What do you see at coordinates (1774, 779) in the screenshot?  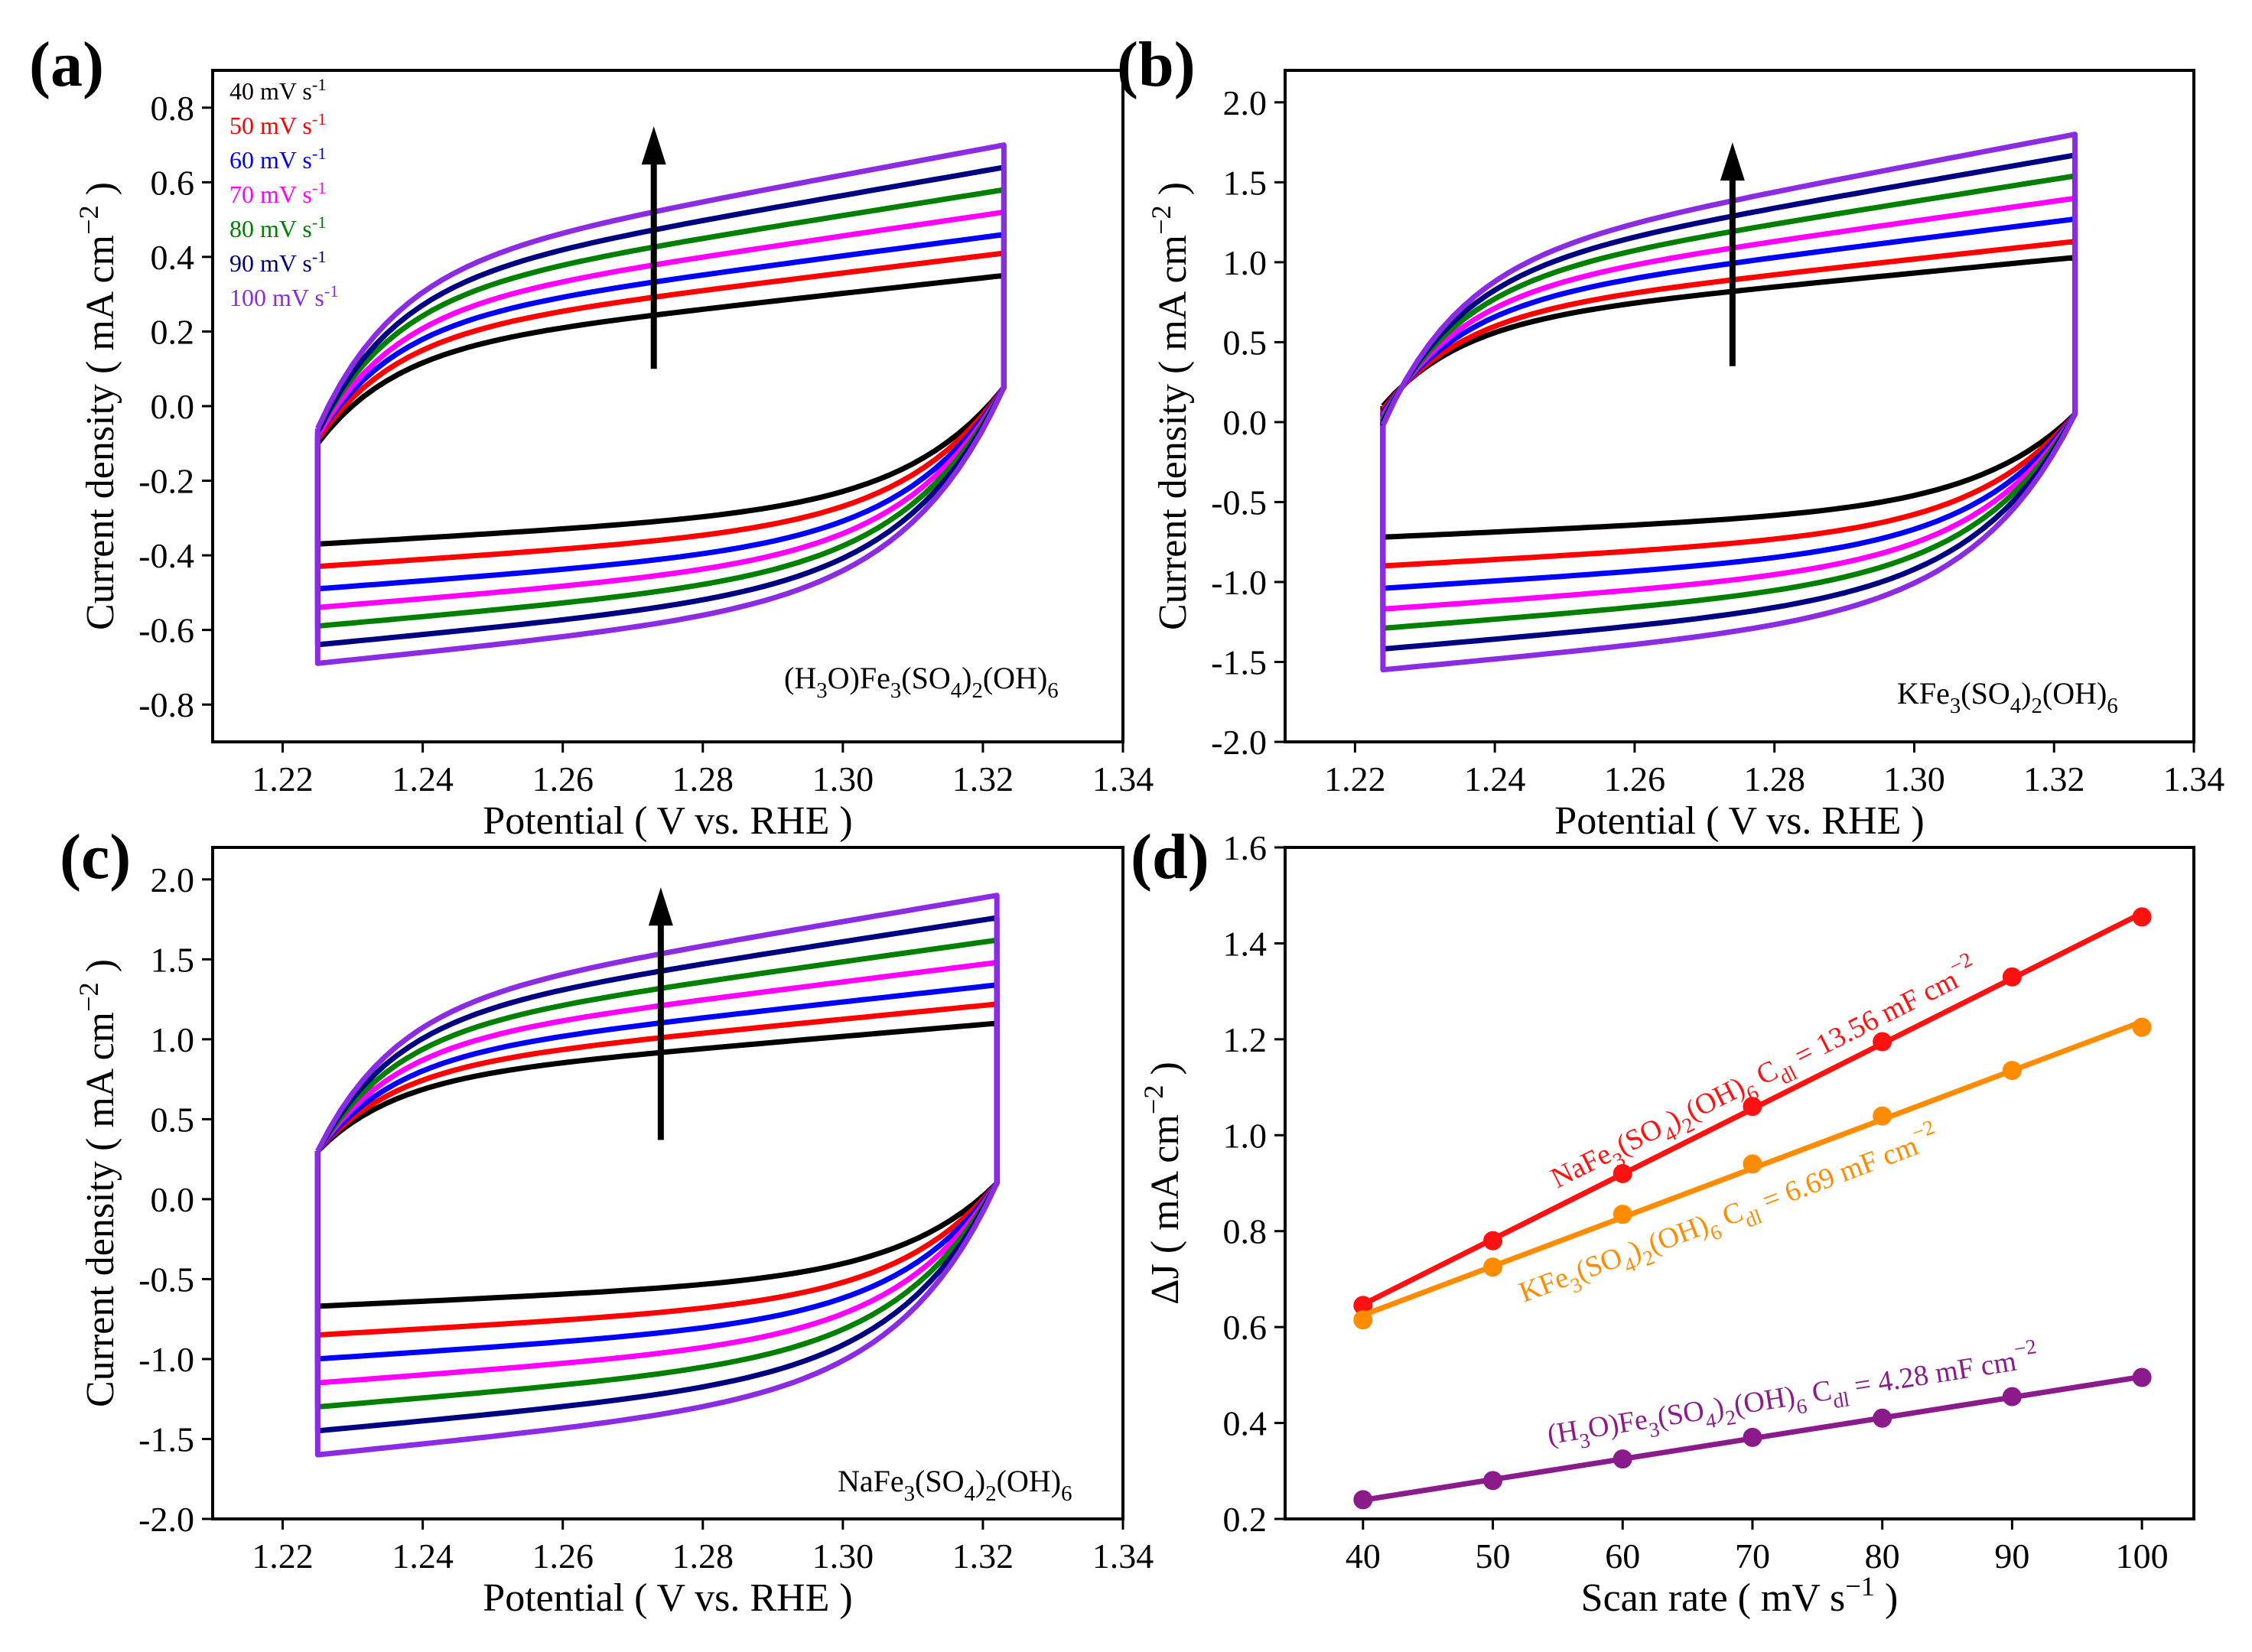 I see `x-tick-label: 1.28` at bounding box center [1774, 779].